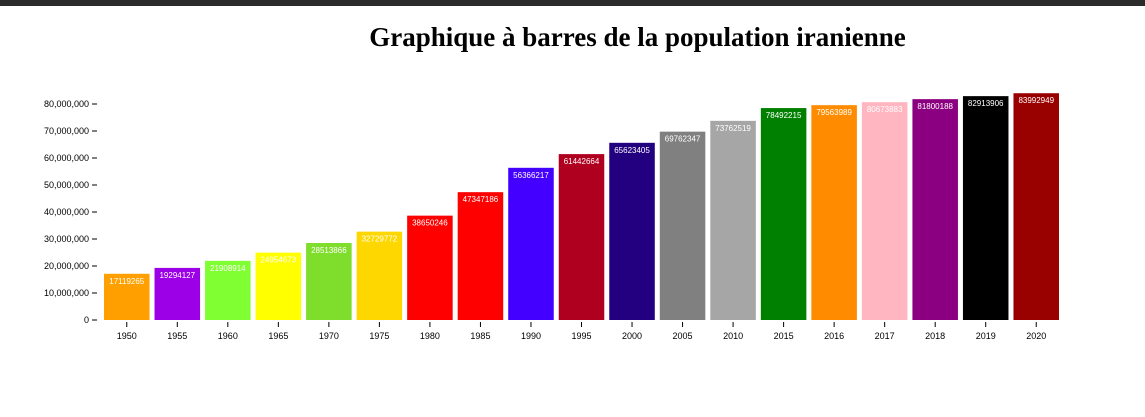 This screenshot has width=1145, height=417. What do you see at coordinates (228, 336) in the screenshot?
I see `x-tick-label: 1960` at bounding box center [228, 336].